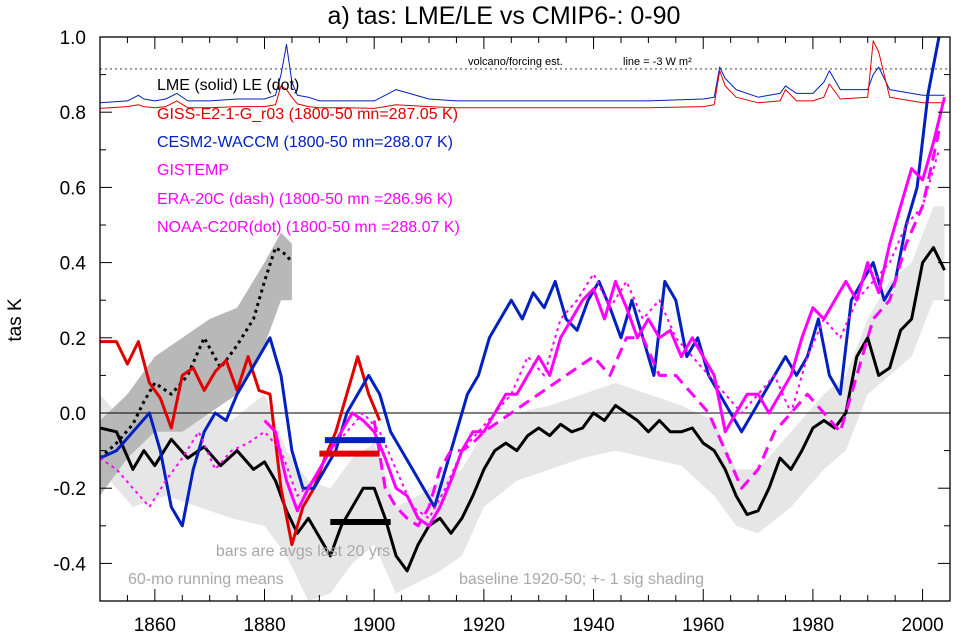 Image resolution: width=964 pixels, height=641 pixels. I want to click on legend-lme-le: LME (solid) LE (dot), so click(228, 85).